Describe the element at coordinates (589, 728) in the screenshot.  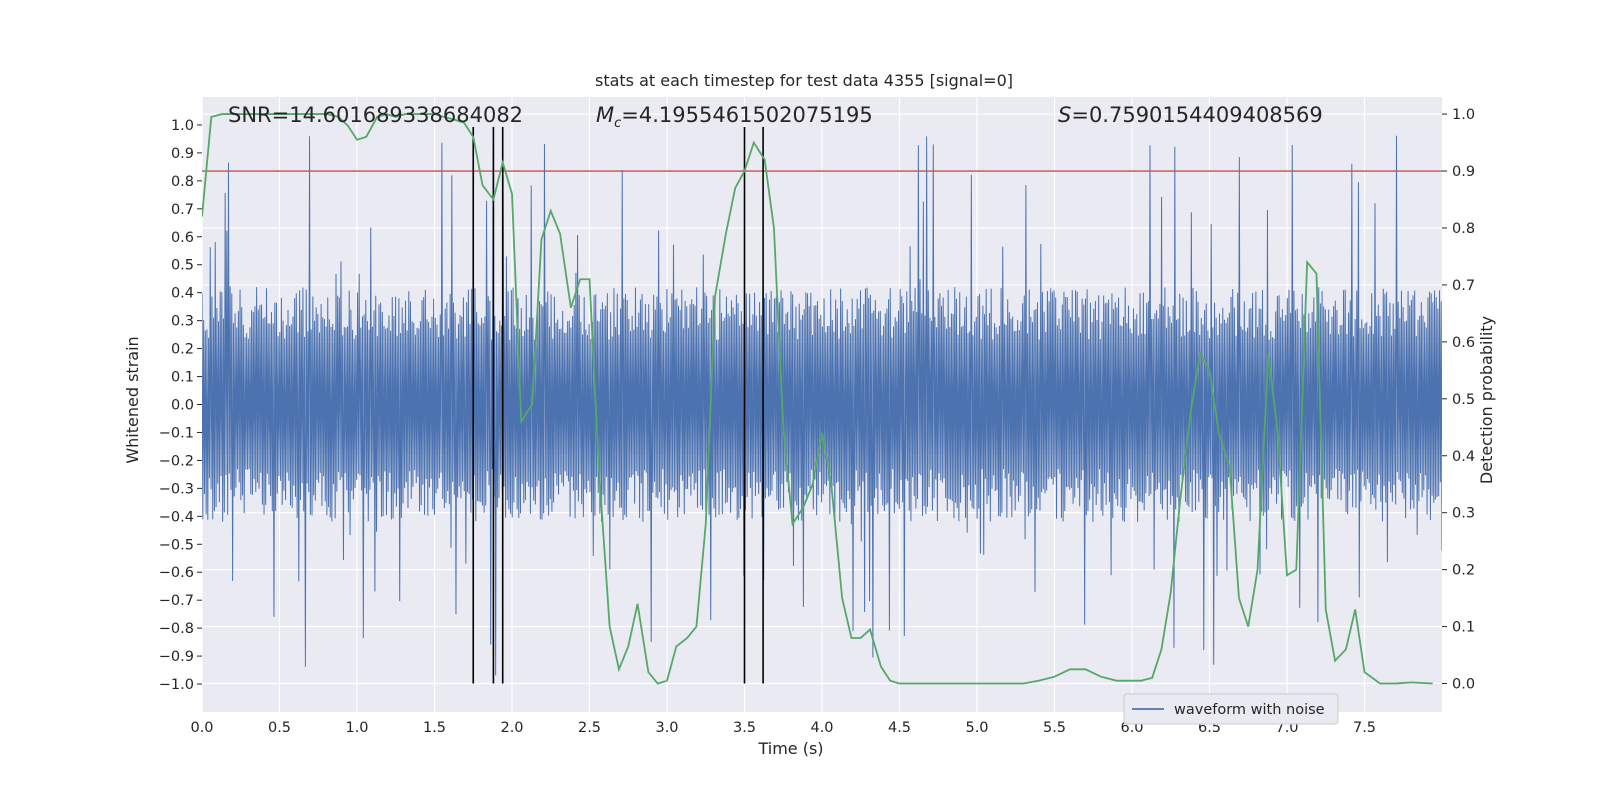
I see `x-tick-label: 2.5` at that location.